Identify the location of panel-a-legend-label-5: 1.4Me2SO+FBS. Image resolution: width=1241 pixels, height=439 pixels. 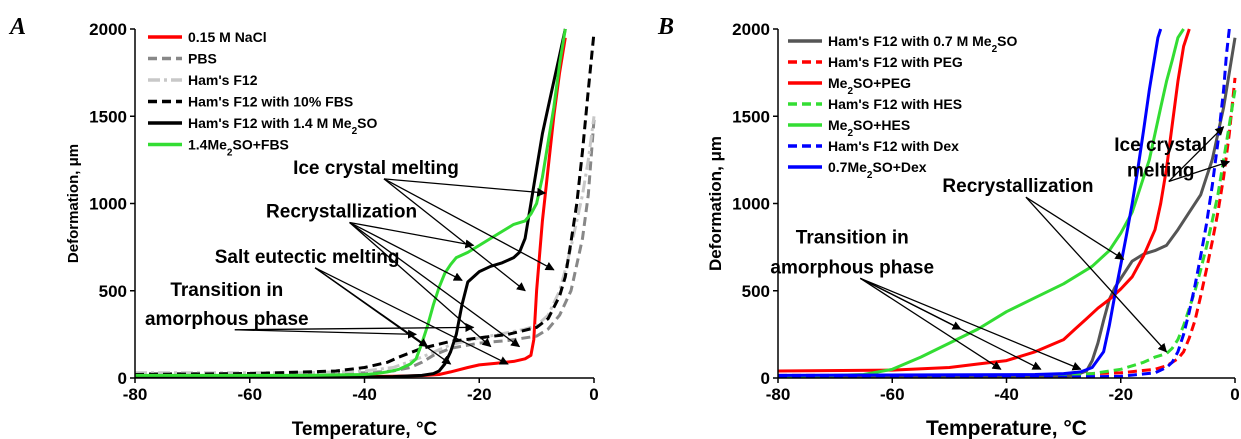
(238, 148).